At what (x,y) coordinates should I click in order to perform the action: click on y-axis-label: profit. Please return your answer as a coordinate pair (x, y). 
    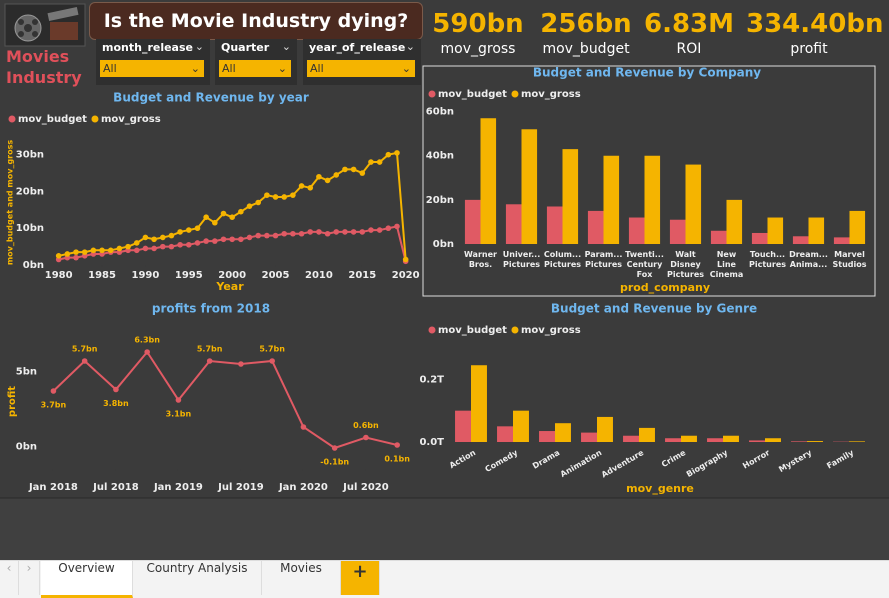
    Looking at the image, I should click on (12, 401).